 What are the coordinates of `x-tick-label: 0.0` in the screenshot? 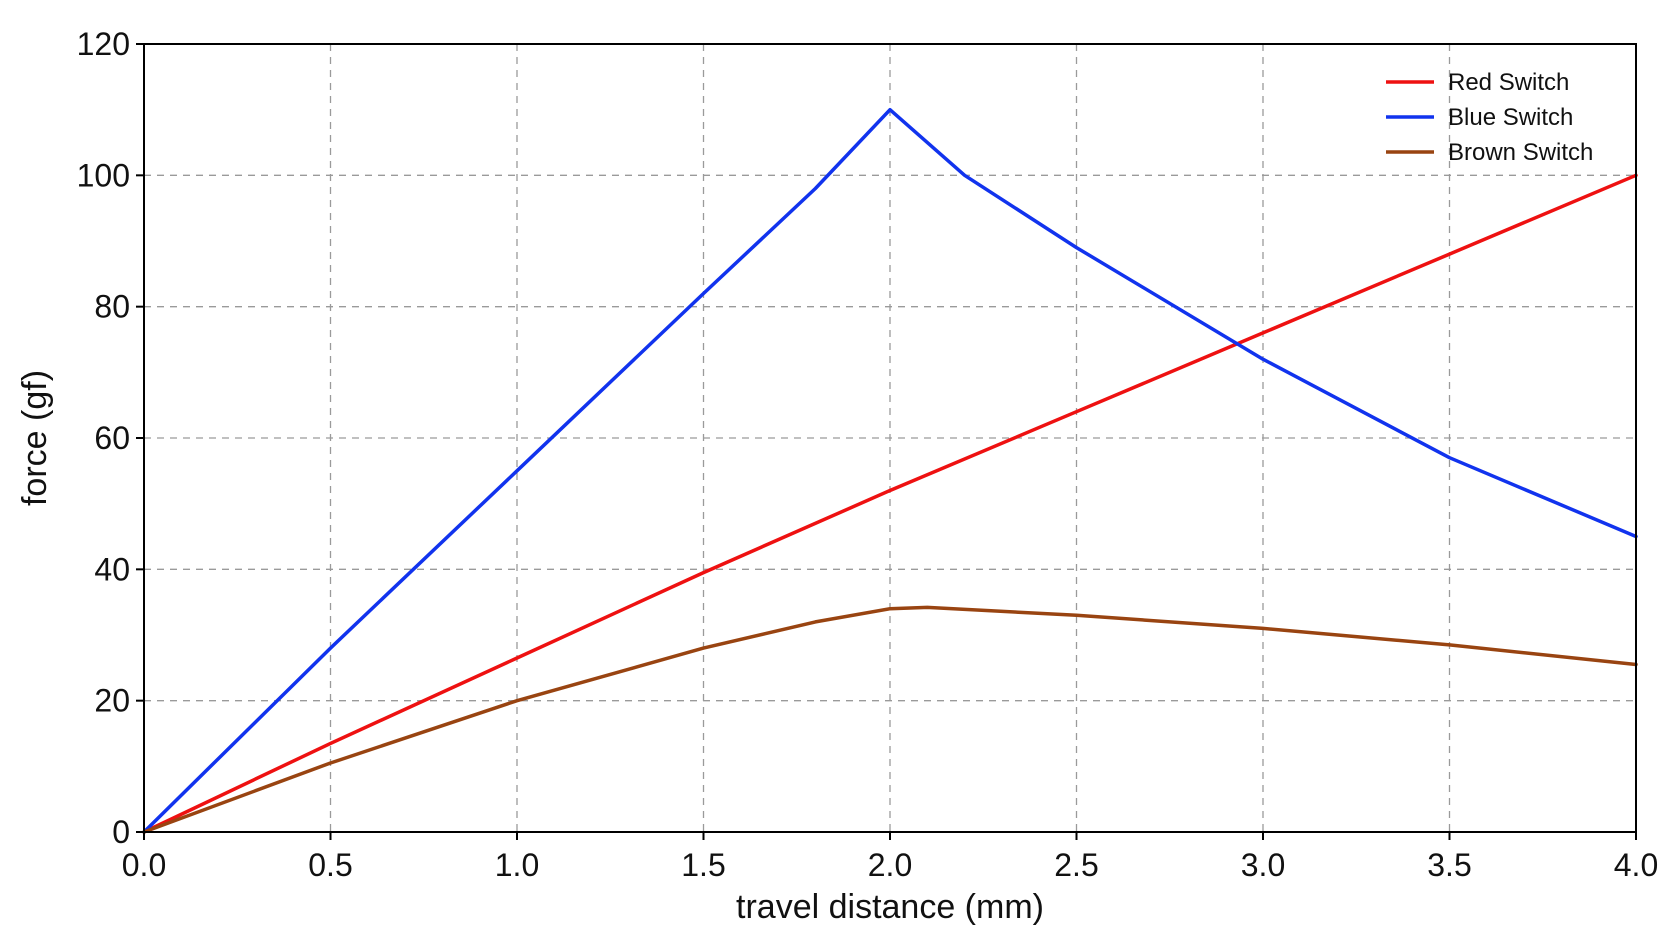 It's located at (144, 865).